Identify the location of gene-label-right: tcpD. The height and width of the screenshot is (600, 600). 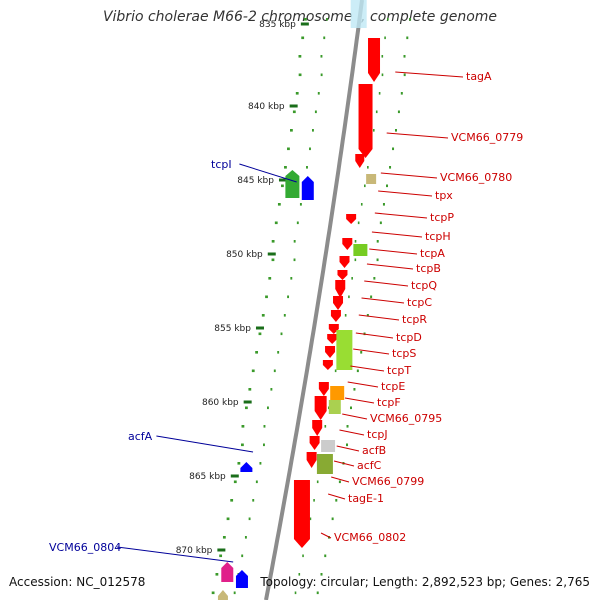
(409, 337).